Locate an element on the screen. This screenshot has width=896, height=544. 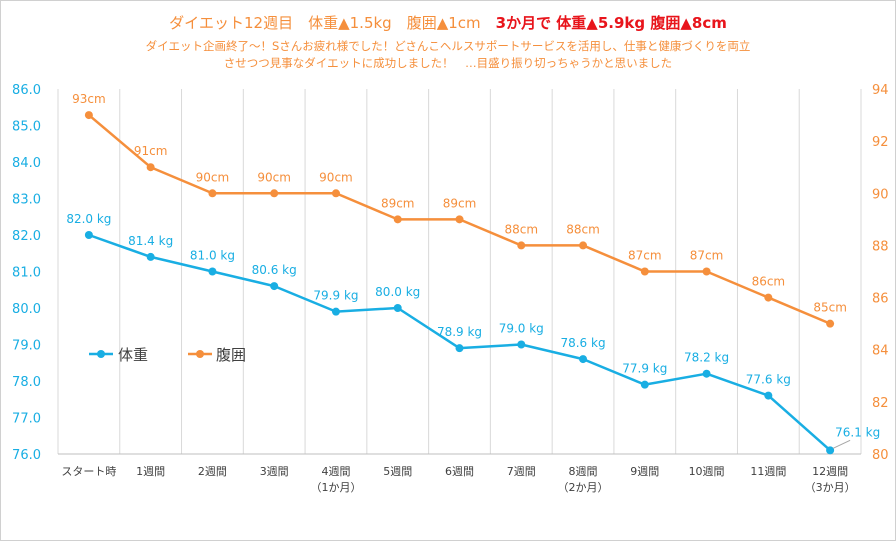
left-axis-tick-label: 78.0 is located at coordinates (26, 382).